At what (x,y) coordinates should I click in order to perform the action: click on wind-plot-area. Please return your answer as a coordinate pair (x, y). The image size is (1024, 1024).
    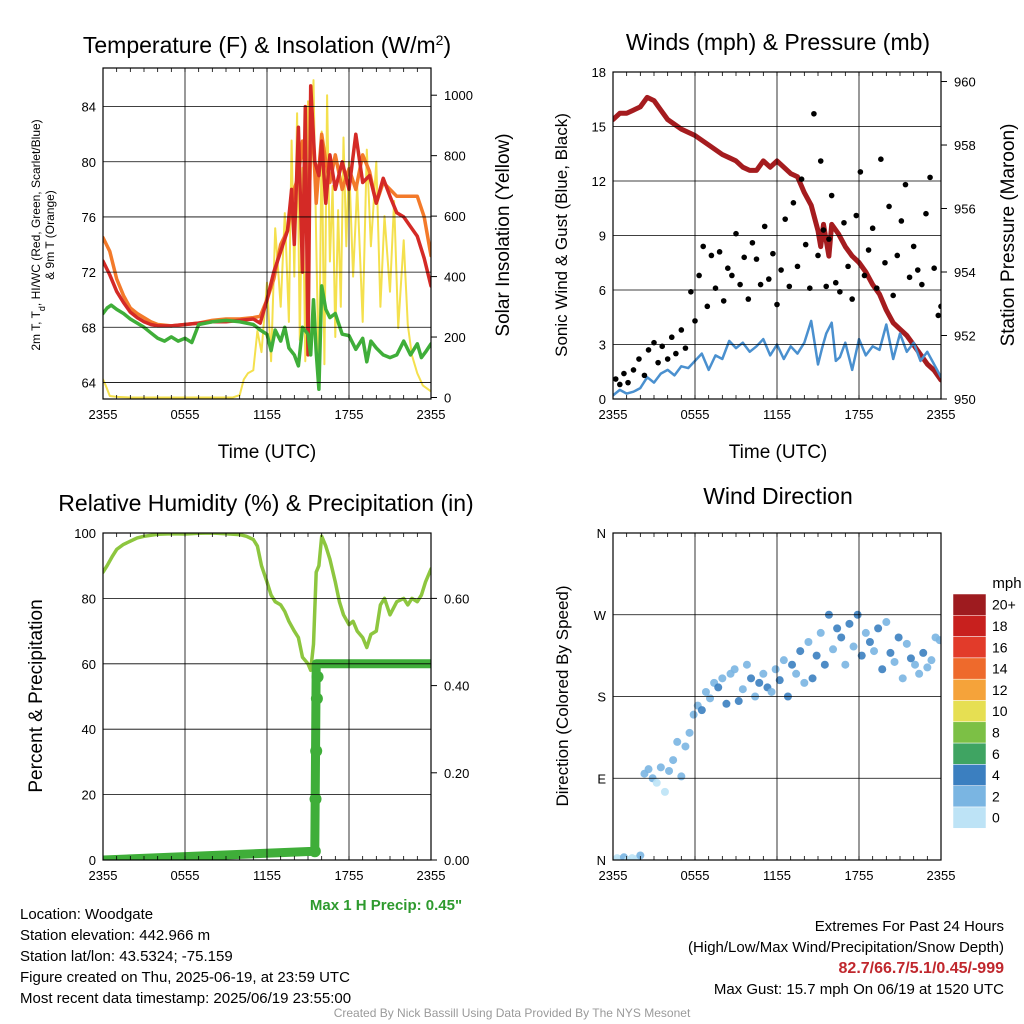
    Looking at the image, I should click on (777, 245).